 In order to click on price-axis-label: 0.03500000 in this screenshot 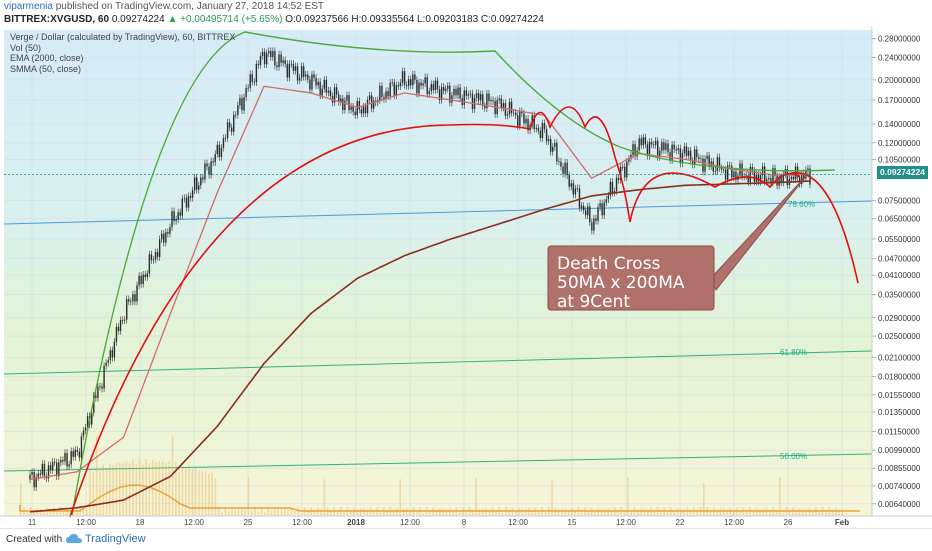, I will do `click(899, 295)`.